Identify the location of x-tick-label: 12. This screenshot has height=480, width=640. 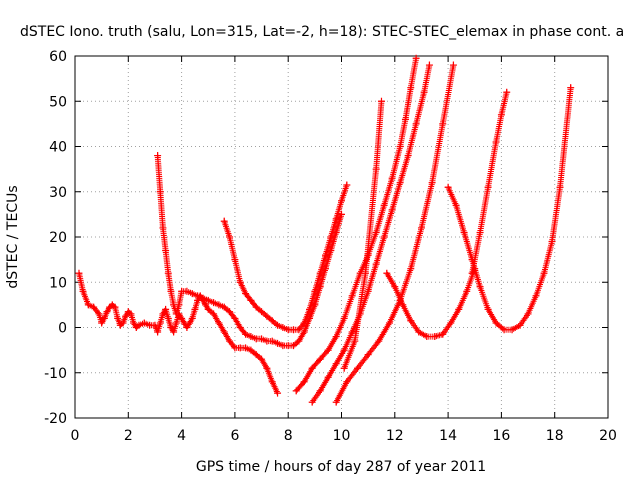
(395, 436).